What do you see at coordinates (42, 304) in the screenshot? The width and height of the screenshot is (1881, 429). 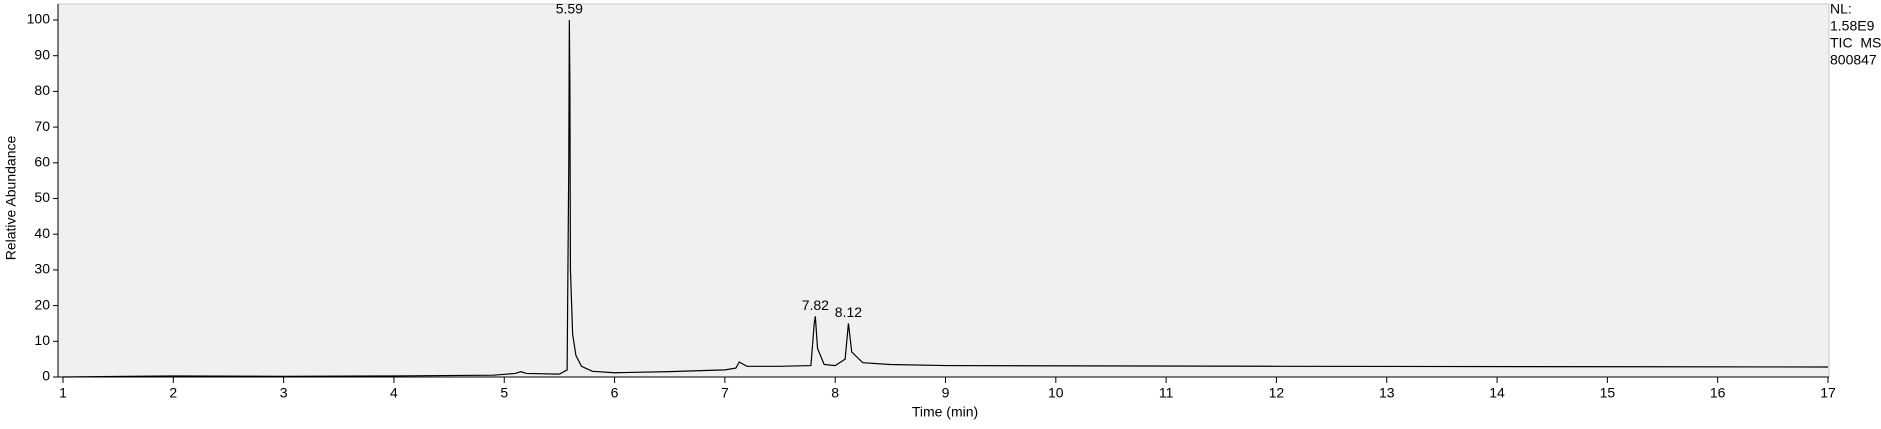 I see `y-tick-label: 20` at bounding box center [42, 304].